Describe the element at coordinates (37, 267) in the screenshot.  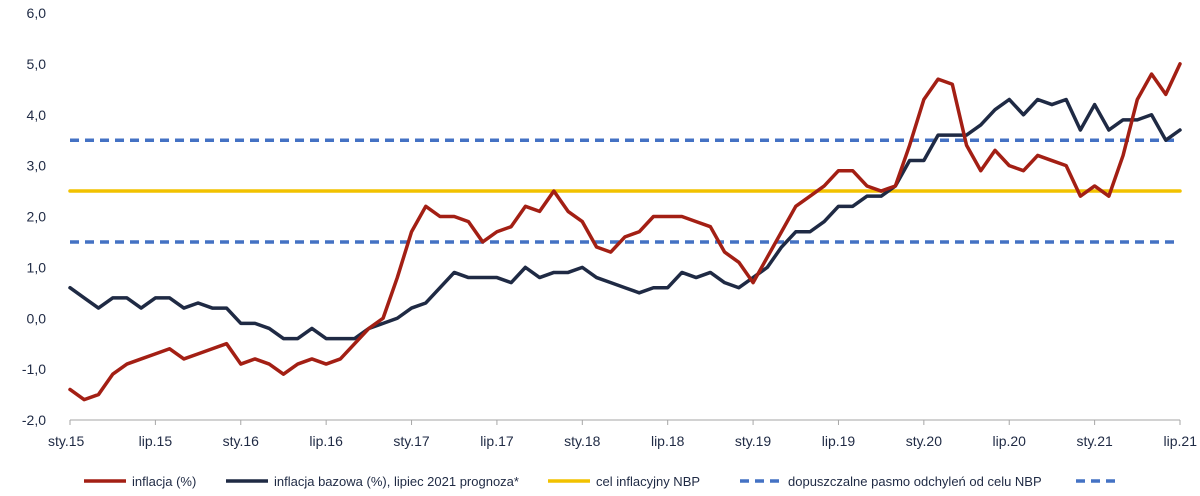
I see `y-tick-label: 1,0` at that location.